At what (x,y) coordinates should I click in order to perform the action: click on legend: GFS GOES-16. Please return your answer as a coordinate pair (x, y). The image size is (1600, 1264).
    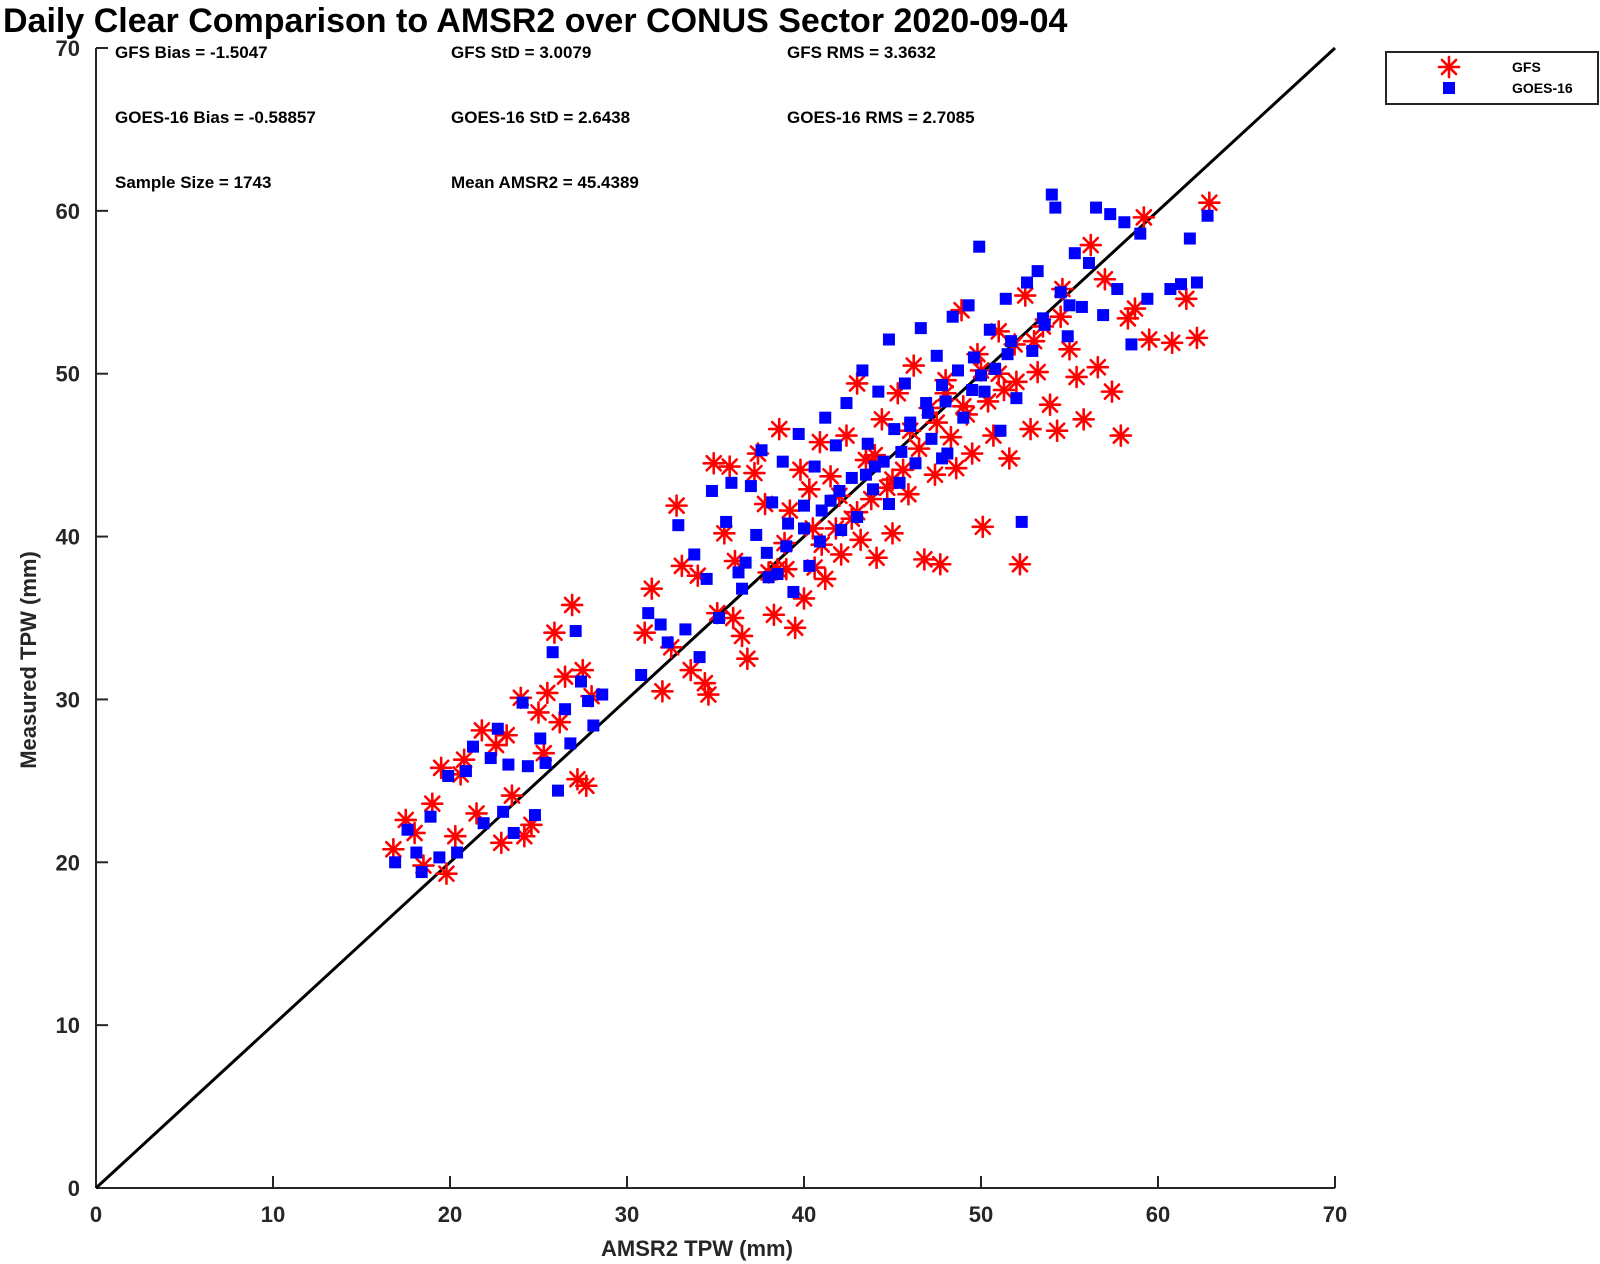
    Looking at the image, I should click on (1492, 78).